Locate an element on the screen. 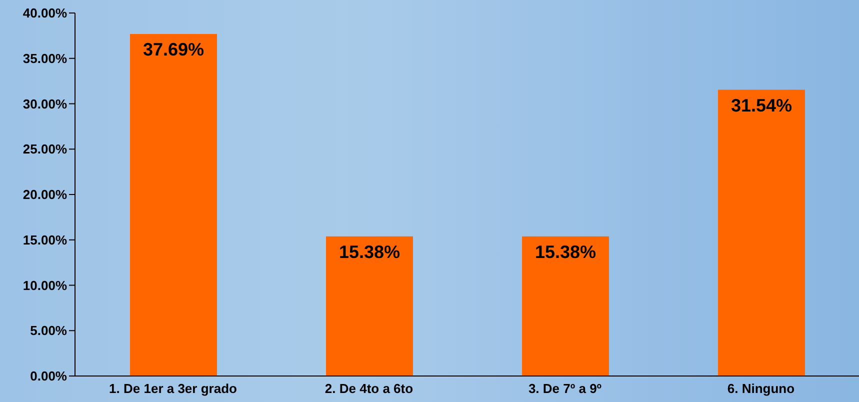 The width and height of the screenshot is (859, 402). y-tick-label: 0.00% is located at coordinates (49, 376).